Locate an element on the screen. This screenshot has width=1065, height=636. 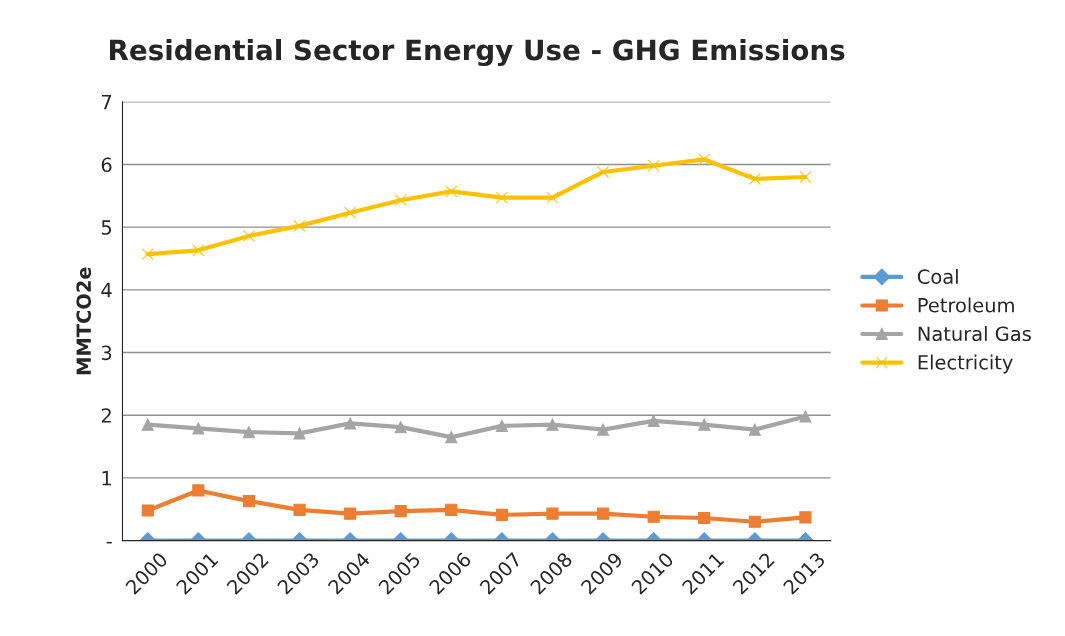
chart-title: Residential Sector Energy Use - GHG Emissions is located at coordinates (477, 52).